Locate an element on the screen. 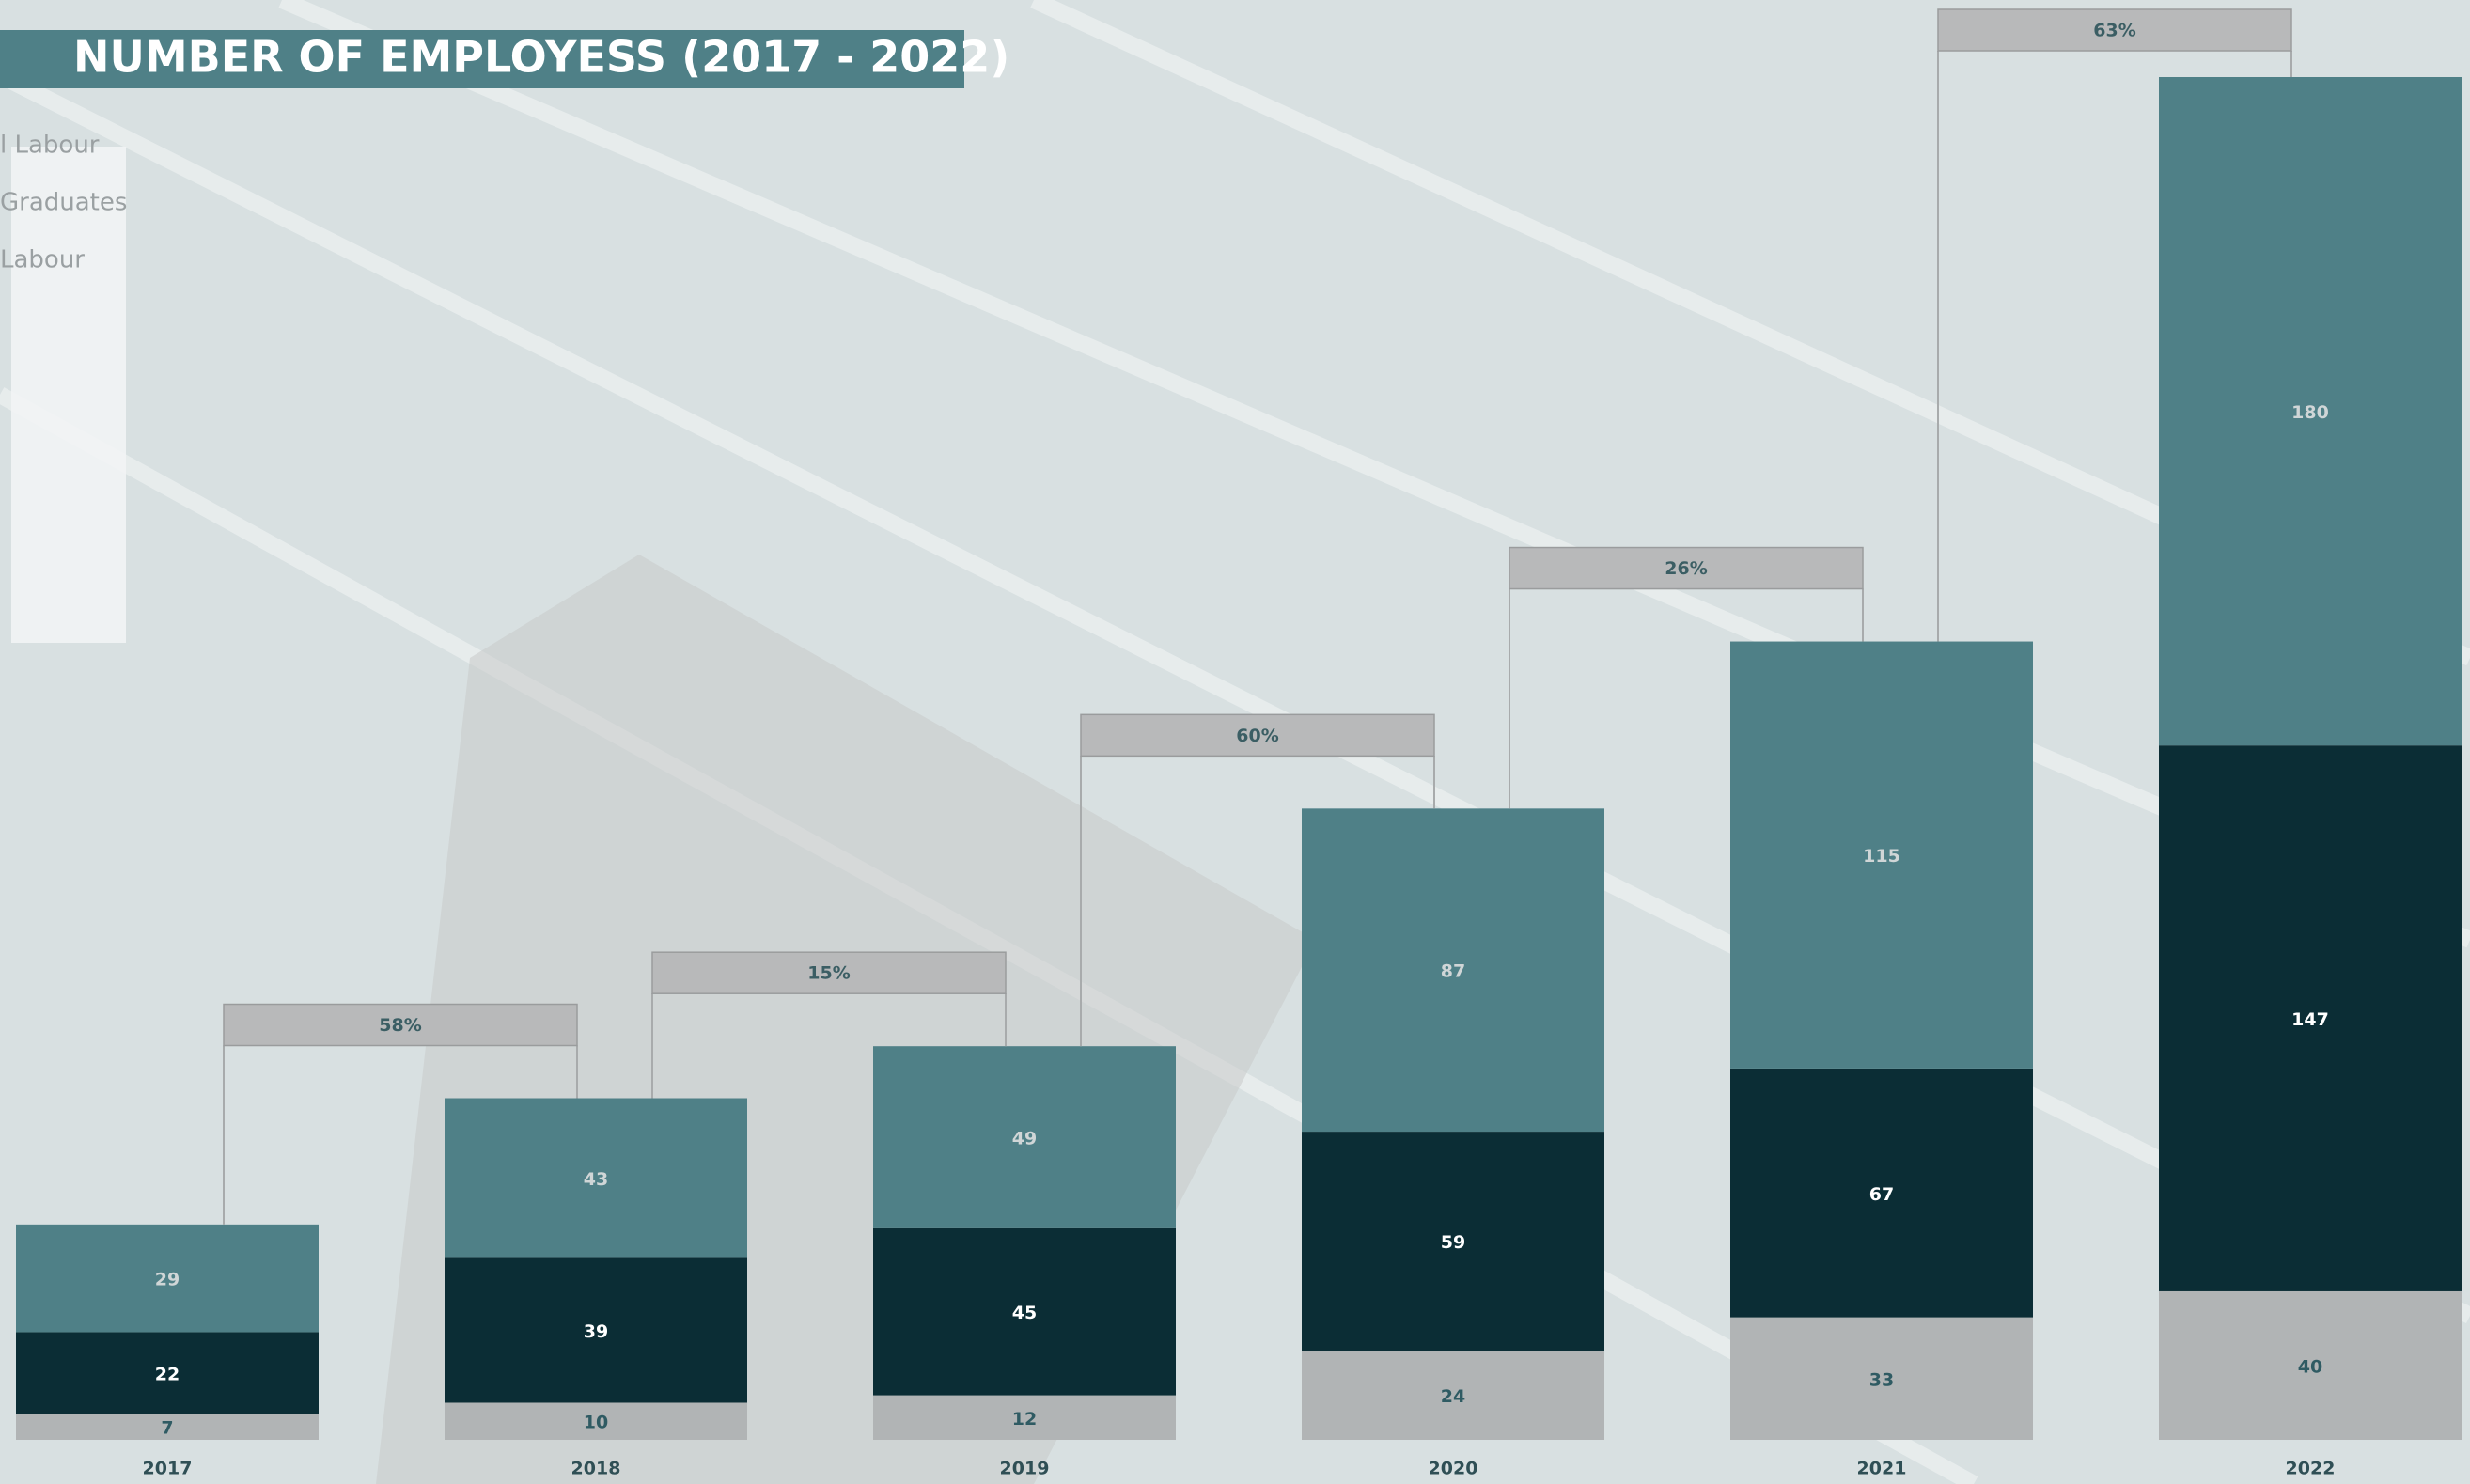 This screenshot has height=1484, width=2470. growth-label: 58% is located at coordinates (400, 1025).